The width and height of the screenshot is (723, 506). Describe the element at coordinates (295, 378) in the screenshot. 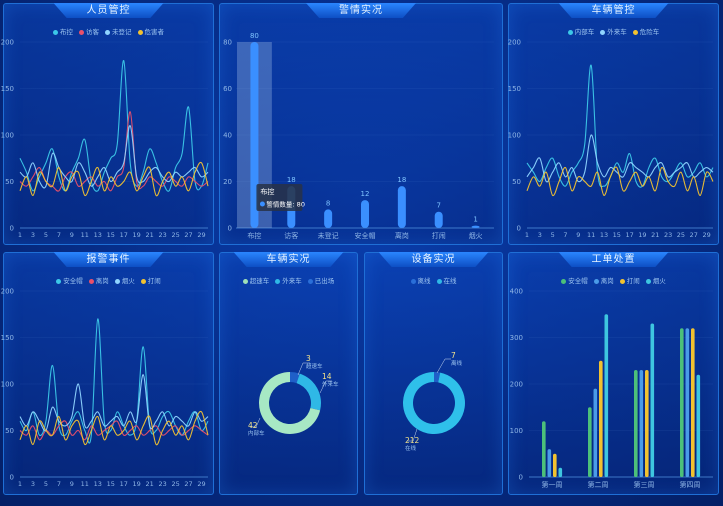

I see `slice-超速车` at that location.